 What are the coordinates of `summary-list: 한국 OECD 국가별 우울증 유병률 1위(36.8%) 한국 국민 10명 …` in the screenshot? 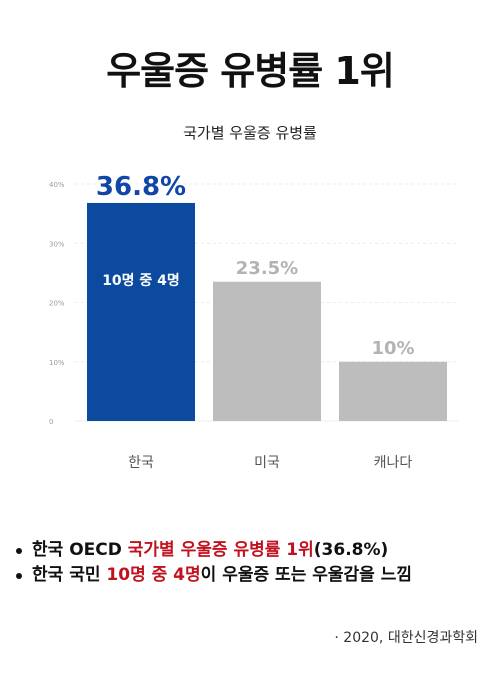 It's located at (254, 563).